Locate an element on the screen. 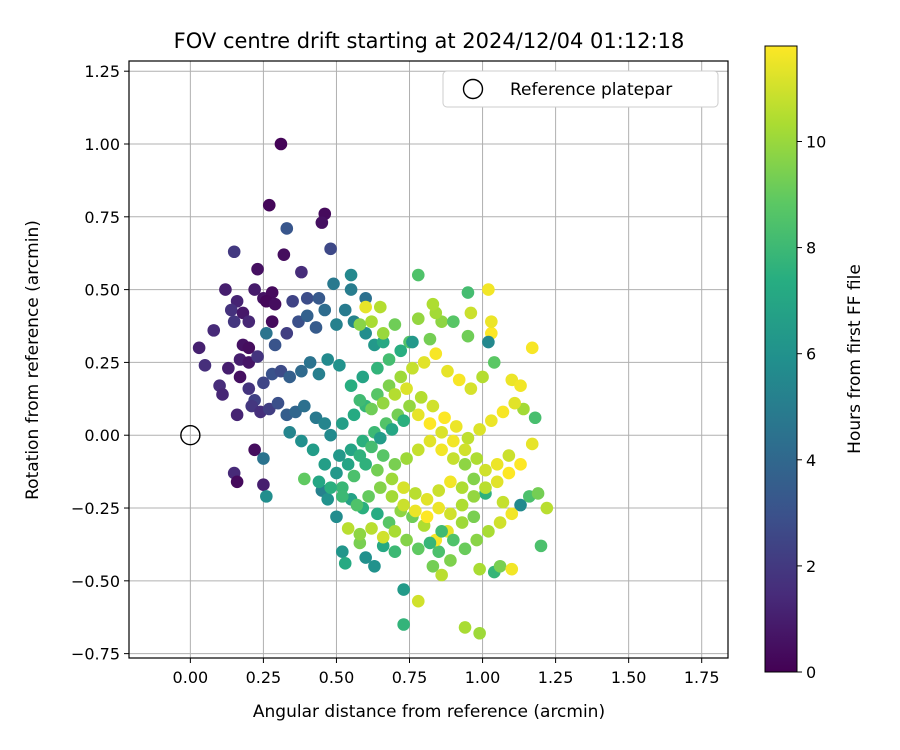 This screenshot has width=900, height=750. colorbar-label: Hours from first FF file is located at coordinates (855, 359).